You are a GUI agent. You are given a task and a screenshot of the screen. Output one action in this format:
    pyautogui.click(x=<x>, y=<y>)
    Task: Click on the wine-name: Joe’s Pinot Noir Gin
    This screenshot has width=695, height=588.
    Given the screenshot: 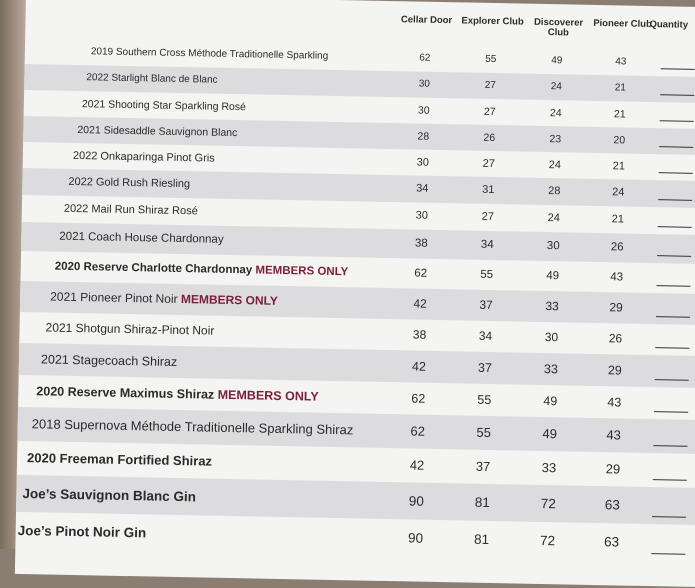 What is the action you would take?
    pyautogui.click(x=82, y=531)
    